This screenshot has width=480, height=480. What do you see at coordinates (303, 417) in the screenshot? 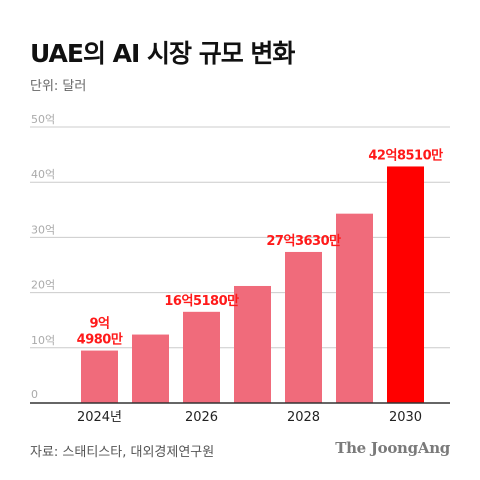
I see `x-tick-label: 2028` at bounding box center [303, 417].